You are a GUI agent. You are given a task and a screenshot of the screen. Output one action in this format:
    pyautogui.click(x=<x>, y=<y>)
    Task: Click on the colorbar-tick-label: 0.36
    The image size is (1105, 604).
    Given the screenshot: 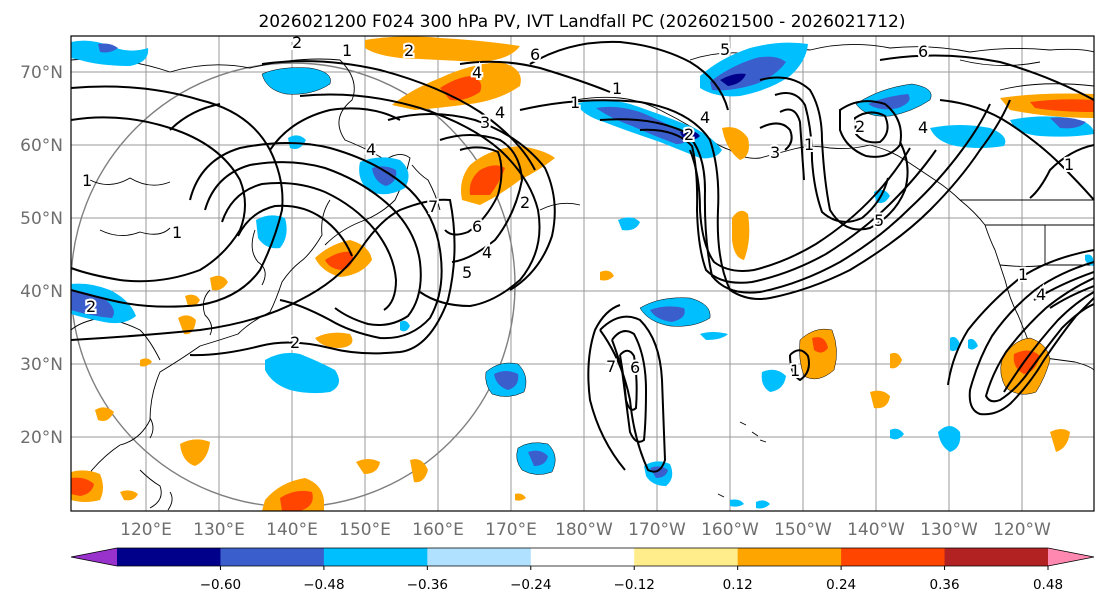 What is the action you would take?
    pyautogui.click(x=945, y=585)
    